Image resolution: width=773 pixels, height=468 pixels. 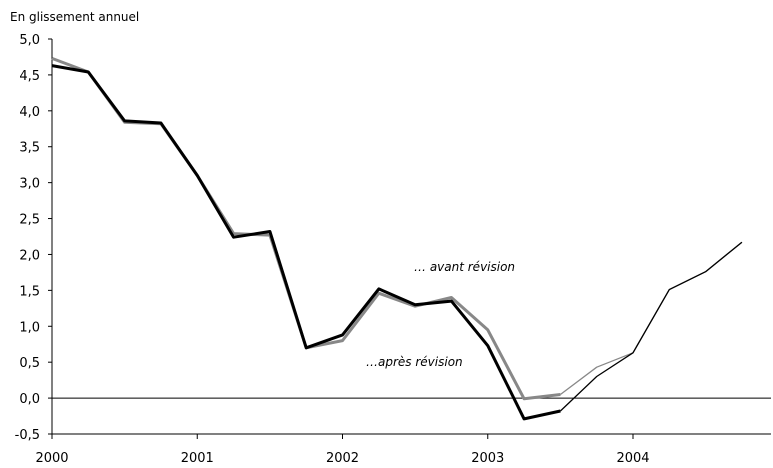 What do you see at coordinates (29, 291) in the screenshot?
I see `y-tick-label: 1,5` at bounding box center [29, 291].